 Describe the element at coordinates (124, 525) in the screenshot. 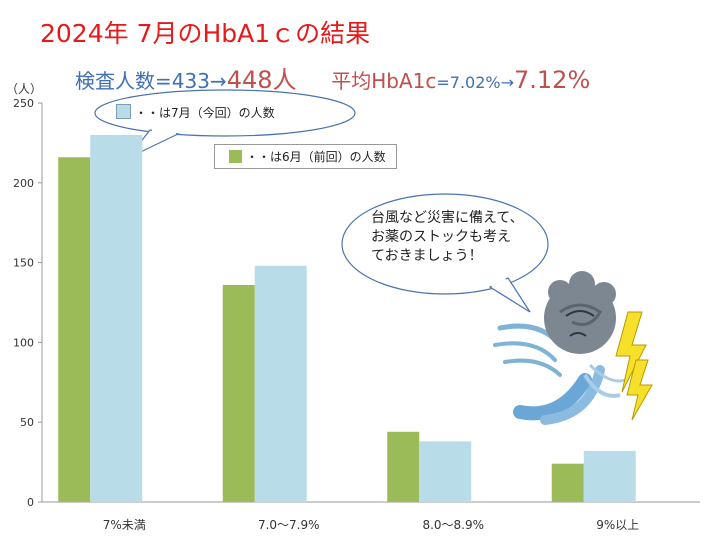

I see `x-tick-label: 7%未満` at that location.